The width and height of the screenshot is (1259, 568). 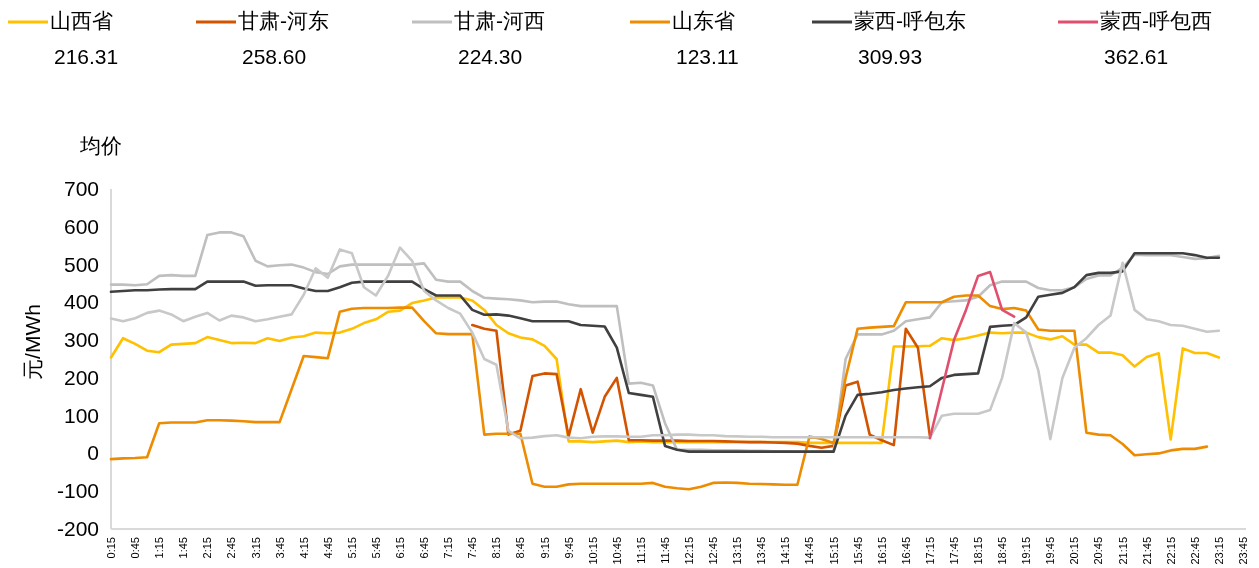 I want to click on x-tick-label: 19:45, so click(x=1050, y=551).